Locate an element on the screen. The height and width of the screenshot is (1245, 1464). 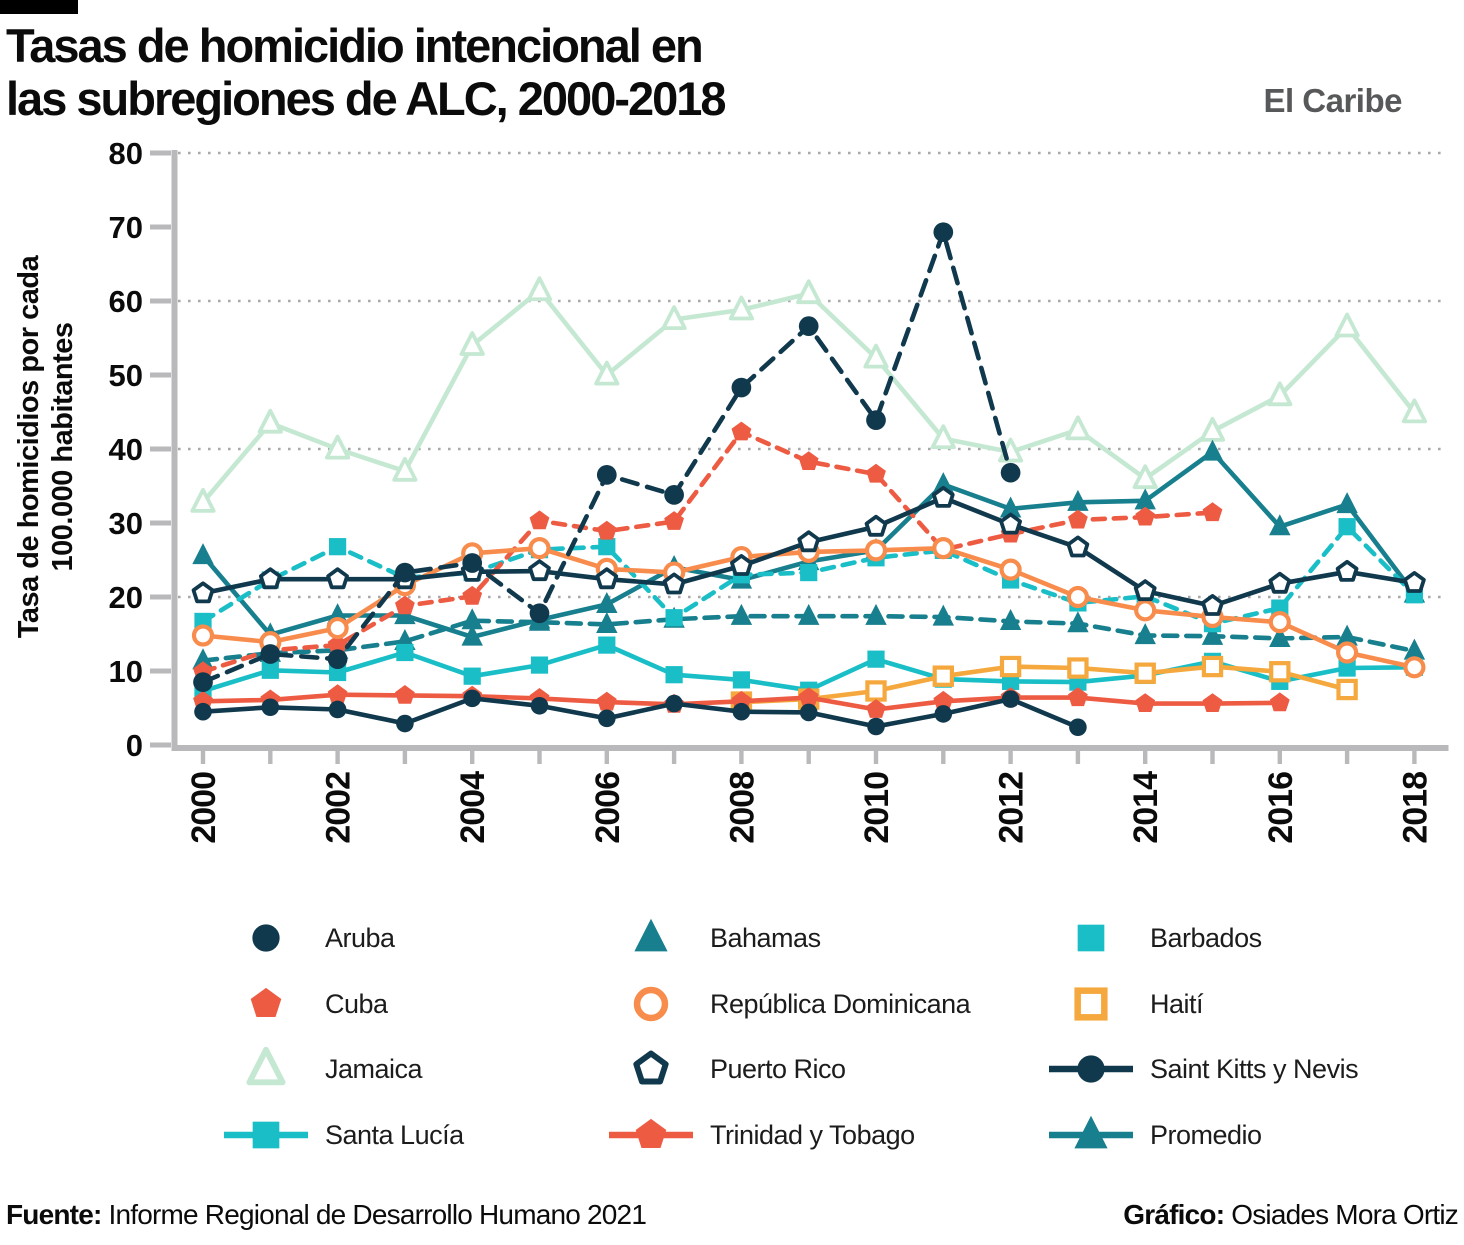
source-label: Fuente: is located at coordinates (54, 1214).